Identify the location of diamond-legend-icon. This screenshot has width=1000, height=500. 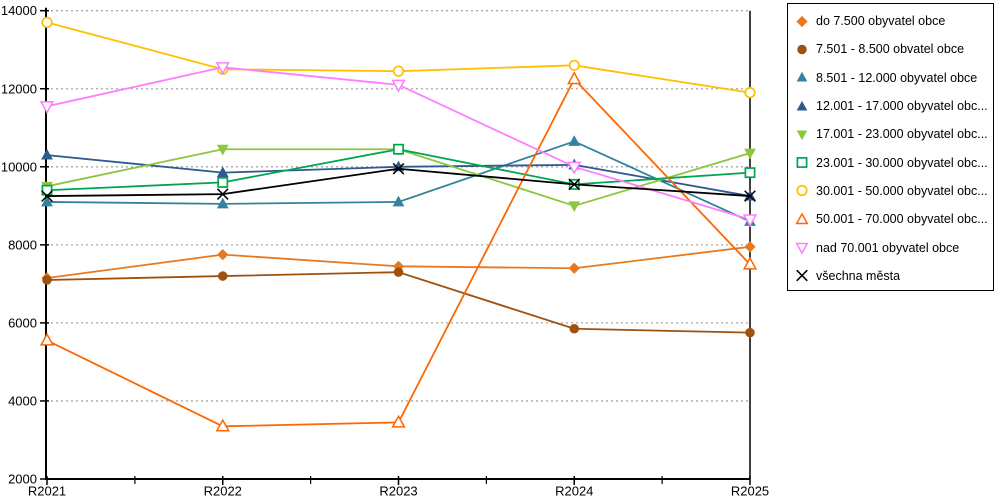
(802, 21).